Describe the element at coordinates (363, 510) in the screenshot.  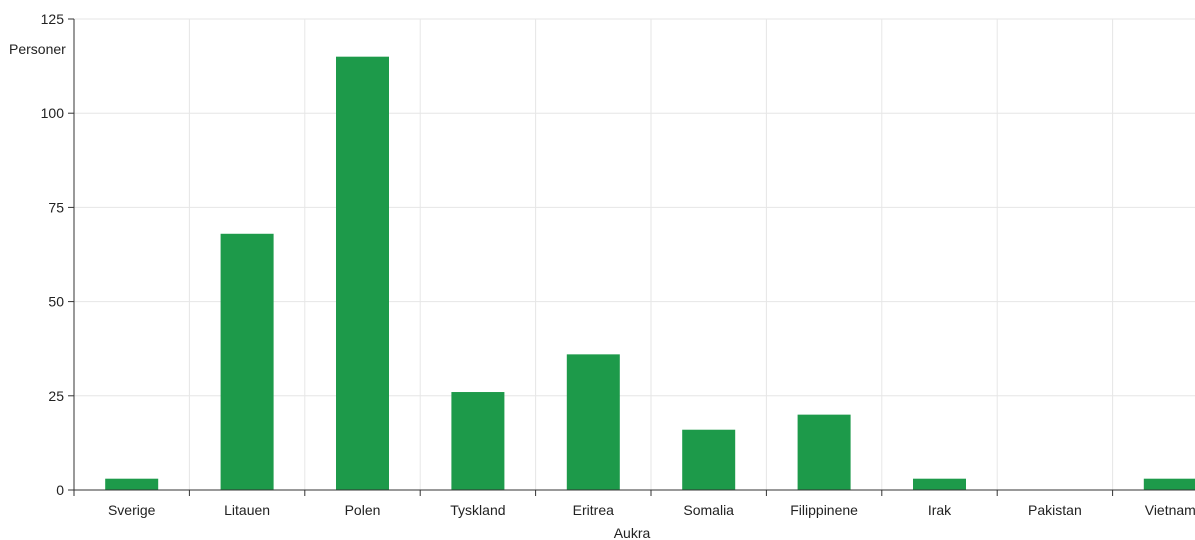
I see `x-tick-label: Polen` at that location.